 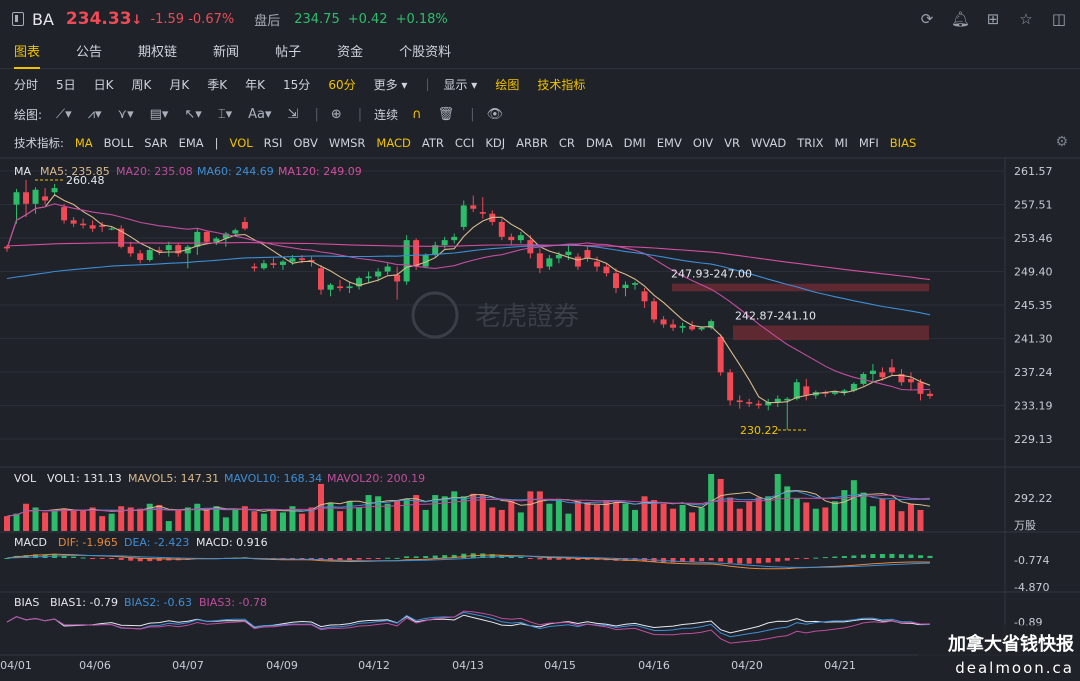 I want to click on period-8: 60分, so click(x=342, y=84).